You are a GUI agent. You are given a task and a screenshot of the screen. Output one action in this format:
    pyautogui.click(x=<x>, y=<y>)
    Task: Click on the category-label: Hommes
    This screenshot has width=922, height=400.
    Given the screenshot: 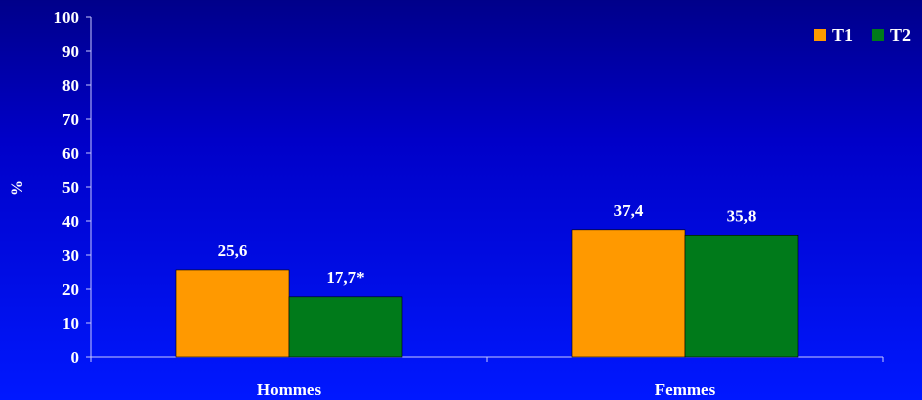 What is the action you would take?
    pyautogui.click(x=289, y=389)
    